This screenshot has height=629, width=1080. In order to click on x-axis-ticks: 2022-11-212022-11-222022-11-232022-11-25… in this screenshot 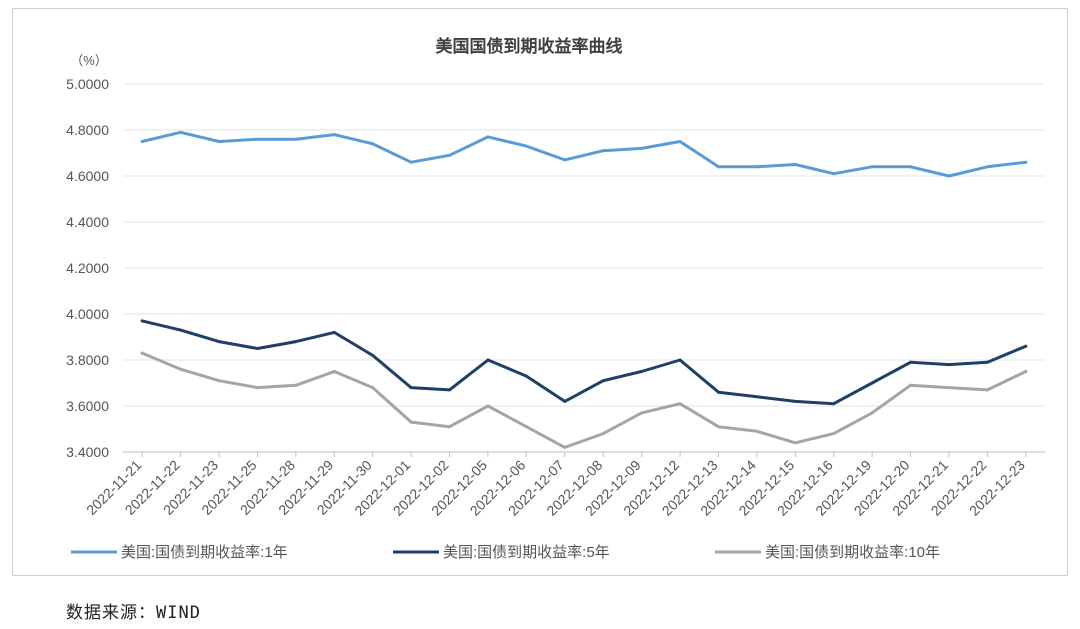, I will do `click(555, 485)`.